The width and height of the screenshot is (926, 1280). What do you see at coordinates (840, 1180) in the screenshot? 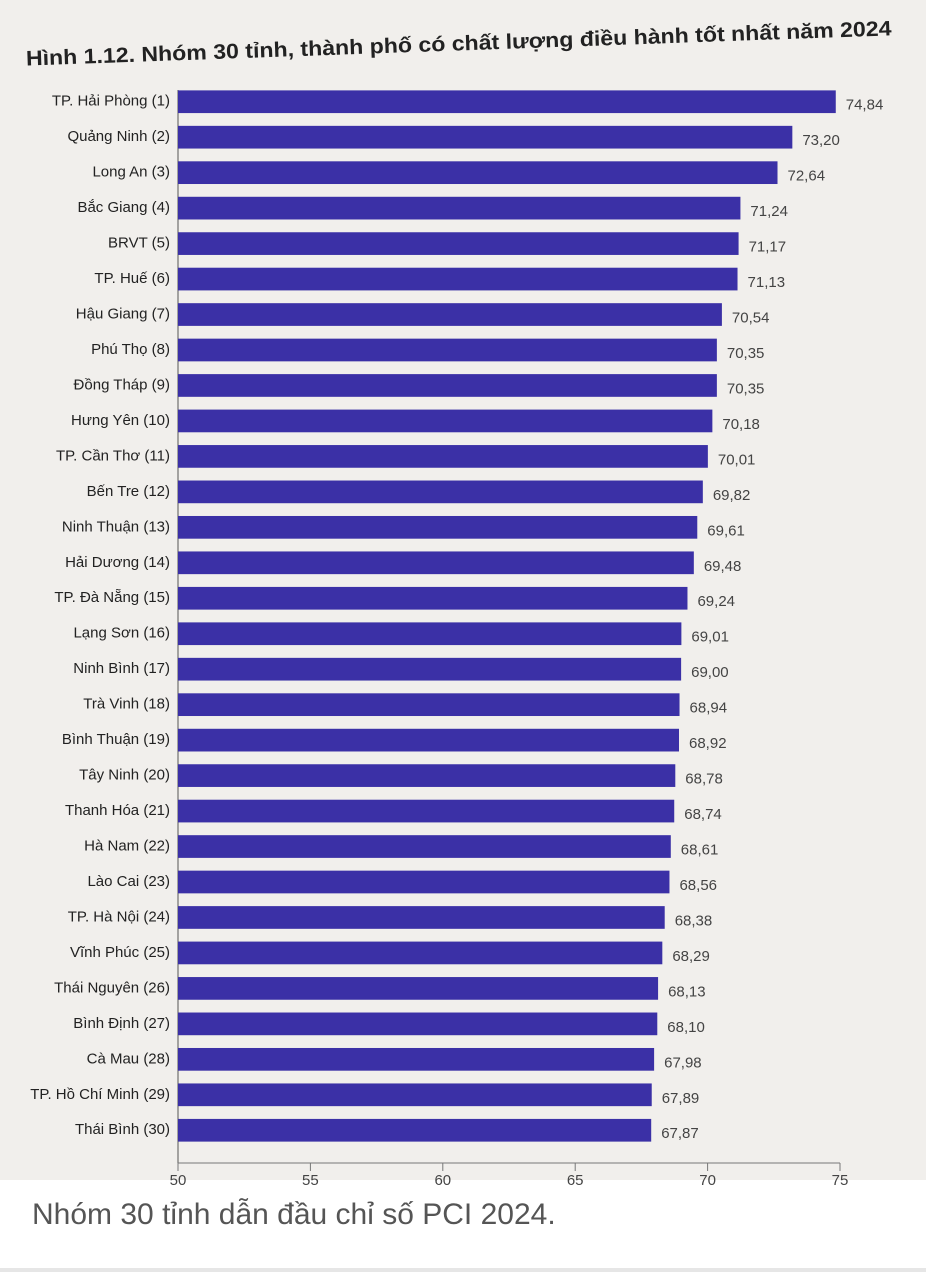
I see `x-tick-label: 75` at bounding box center [840, 1180].